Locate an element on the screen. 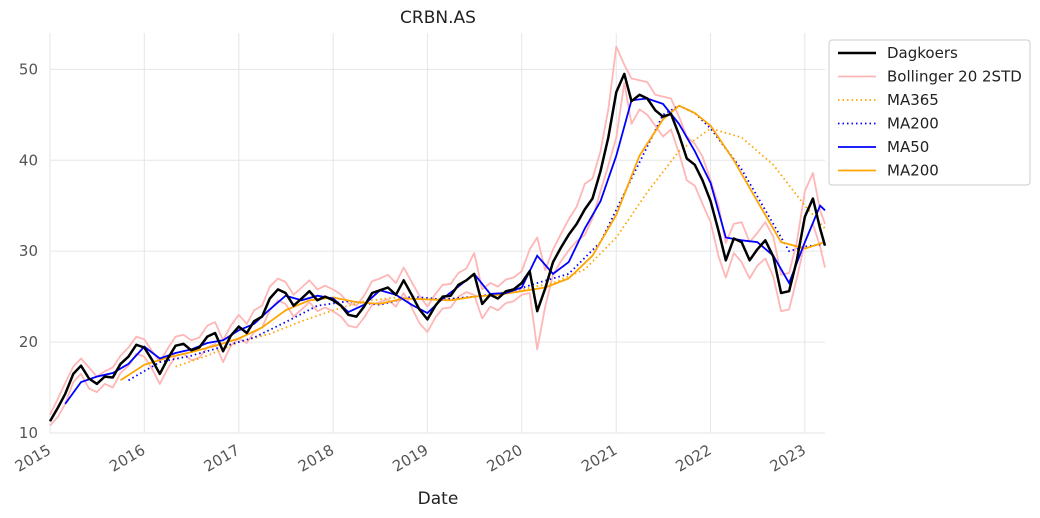 Image resolution: width=1040 pixels, height=518 pixels. legend-box is located at coordinates (929, 112).